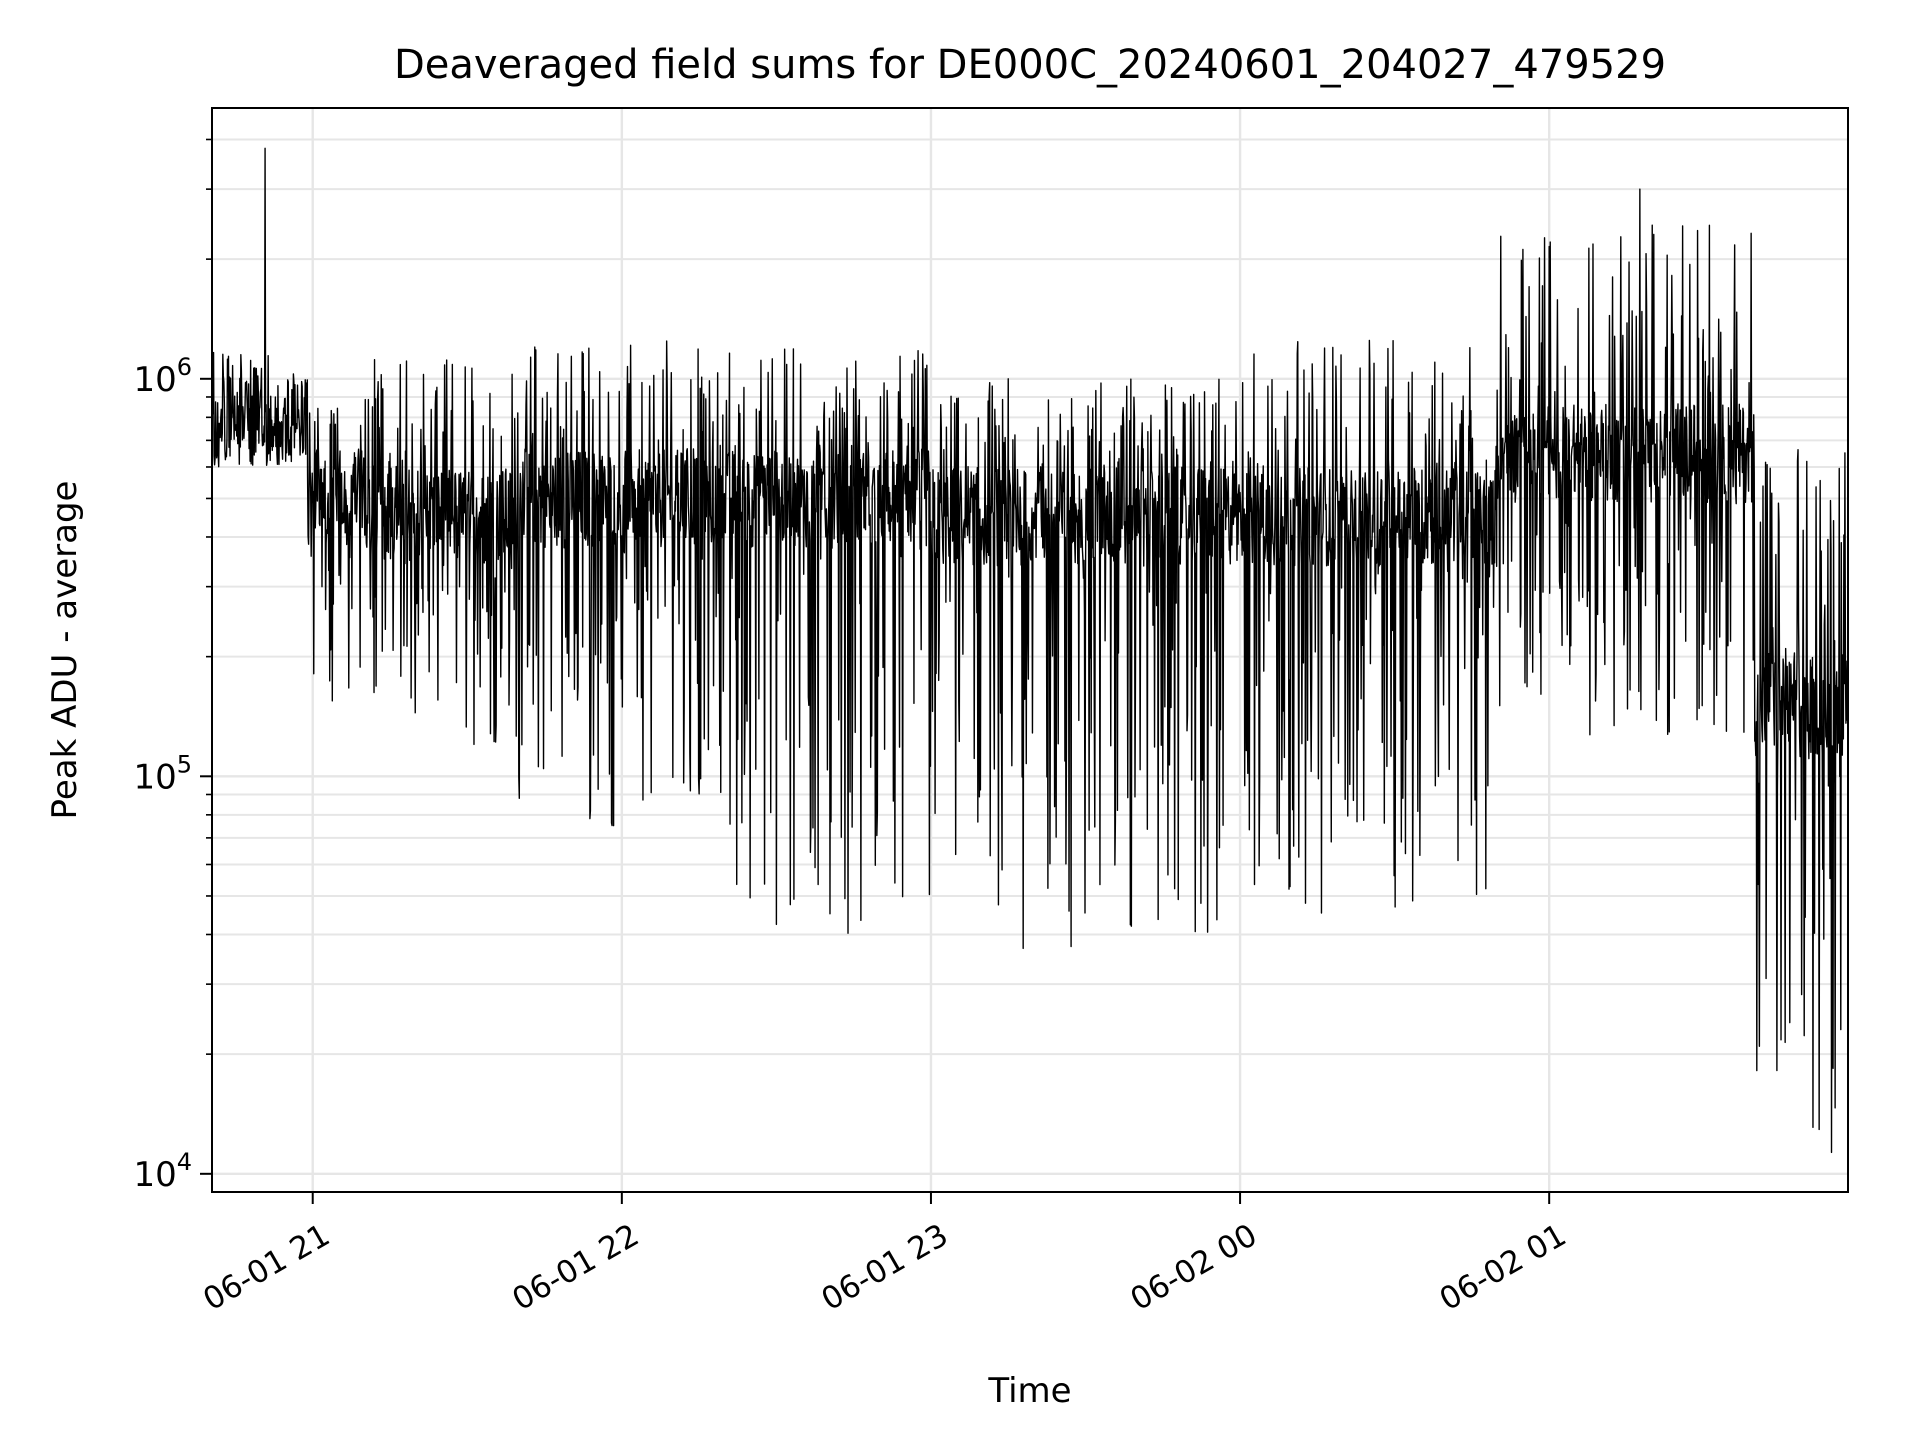 The width and height of the screenshot is (1920, 1440). Describe the element at coordinates (575, 1267) in the screenshot. I see `x-tick-label: 06-01 22` at that location.